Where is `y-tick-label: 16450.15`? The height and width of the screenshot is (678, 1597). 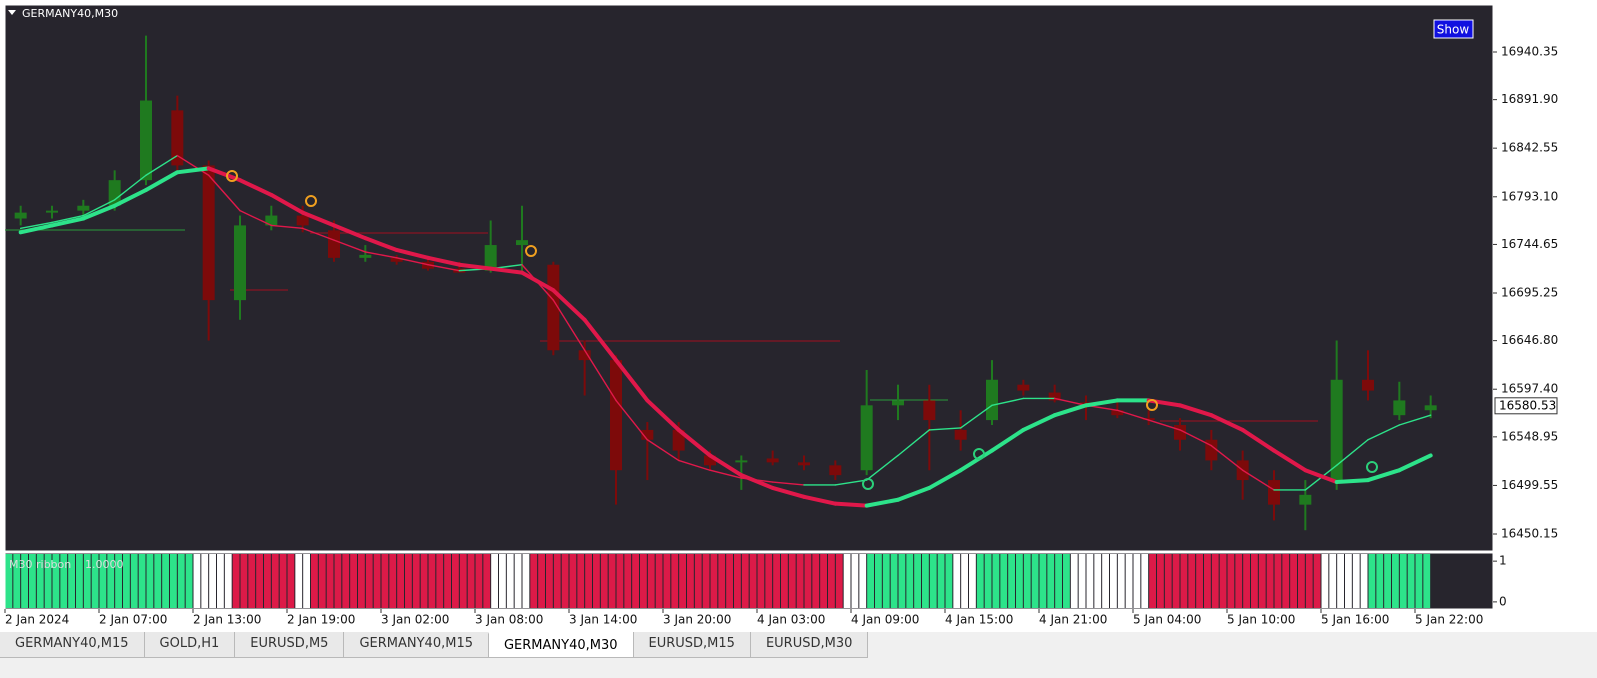 y-tick-label: 16450.15 is located at coordinates (1529, 533).